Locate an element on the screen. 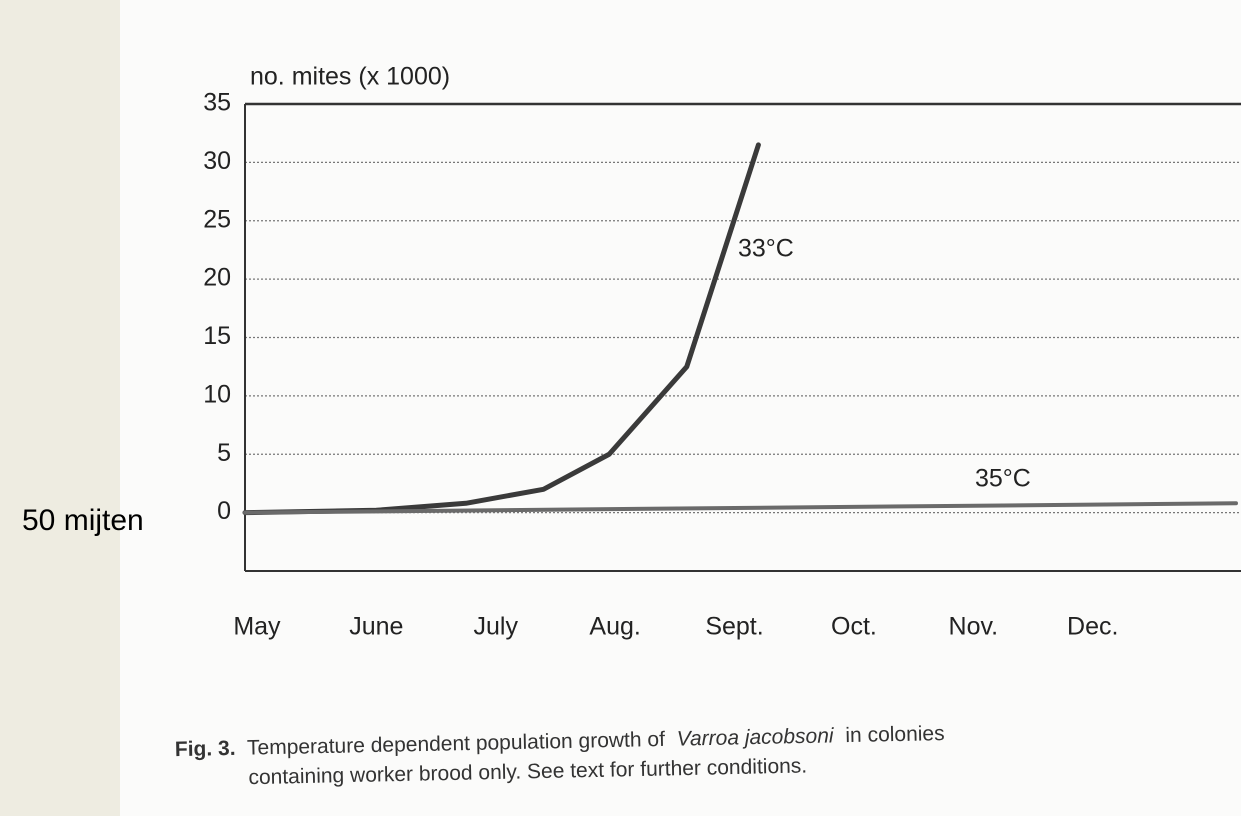 The image size is (1241, 816). series-label: 35°C is located at coordinates (1003, 479).